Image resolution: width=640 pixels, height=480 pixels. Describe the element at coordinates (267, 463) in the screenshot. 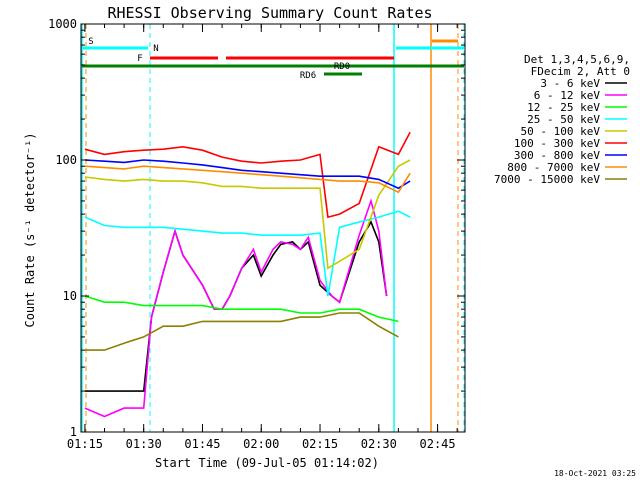

I see `x-axis-label: Start Time (09-Jul-05 01:14:02)` at that location.